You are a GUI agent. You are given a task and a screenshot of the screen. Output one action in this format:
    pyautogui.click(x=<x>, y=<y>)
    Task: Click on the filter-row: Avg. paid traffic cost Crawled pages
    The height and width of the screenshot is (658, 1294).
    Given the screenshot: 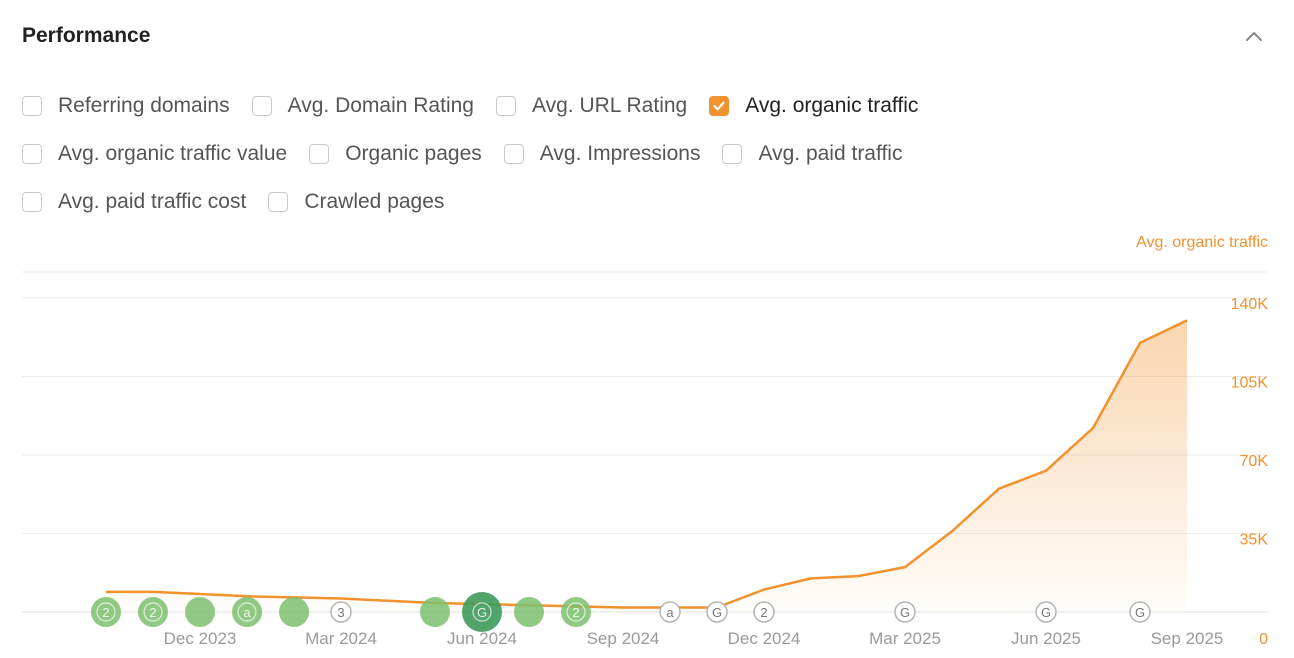 What is the action you would take?
    pyautogui.click(x=572, y=202)
    